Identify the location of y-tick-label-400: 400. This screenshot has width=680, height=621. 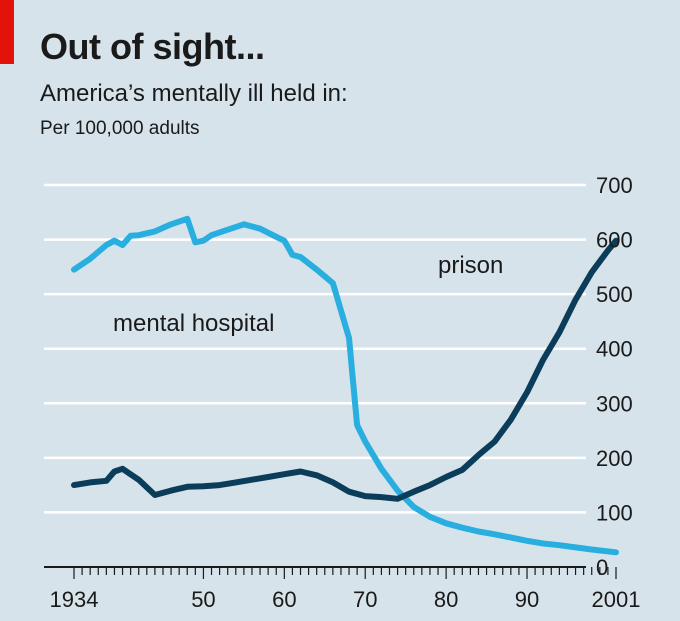
(614, 349).